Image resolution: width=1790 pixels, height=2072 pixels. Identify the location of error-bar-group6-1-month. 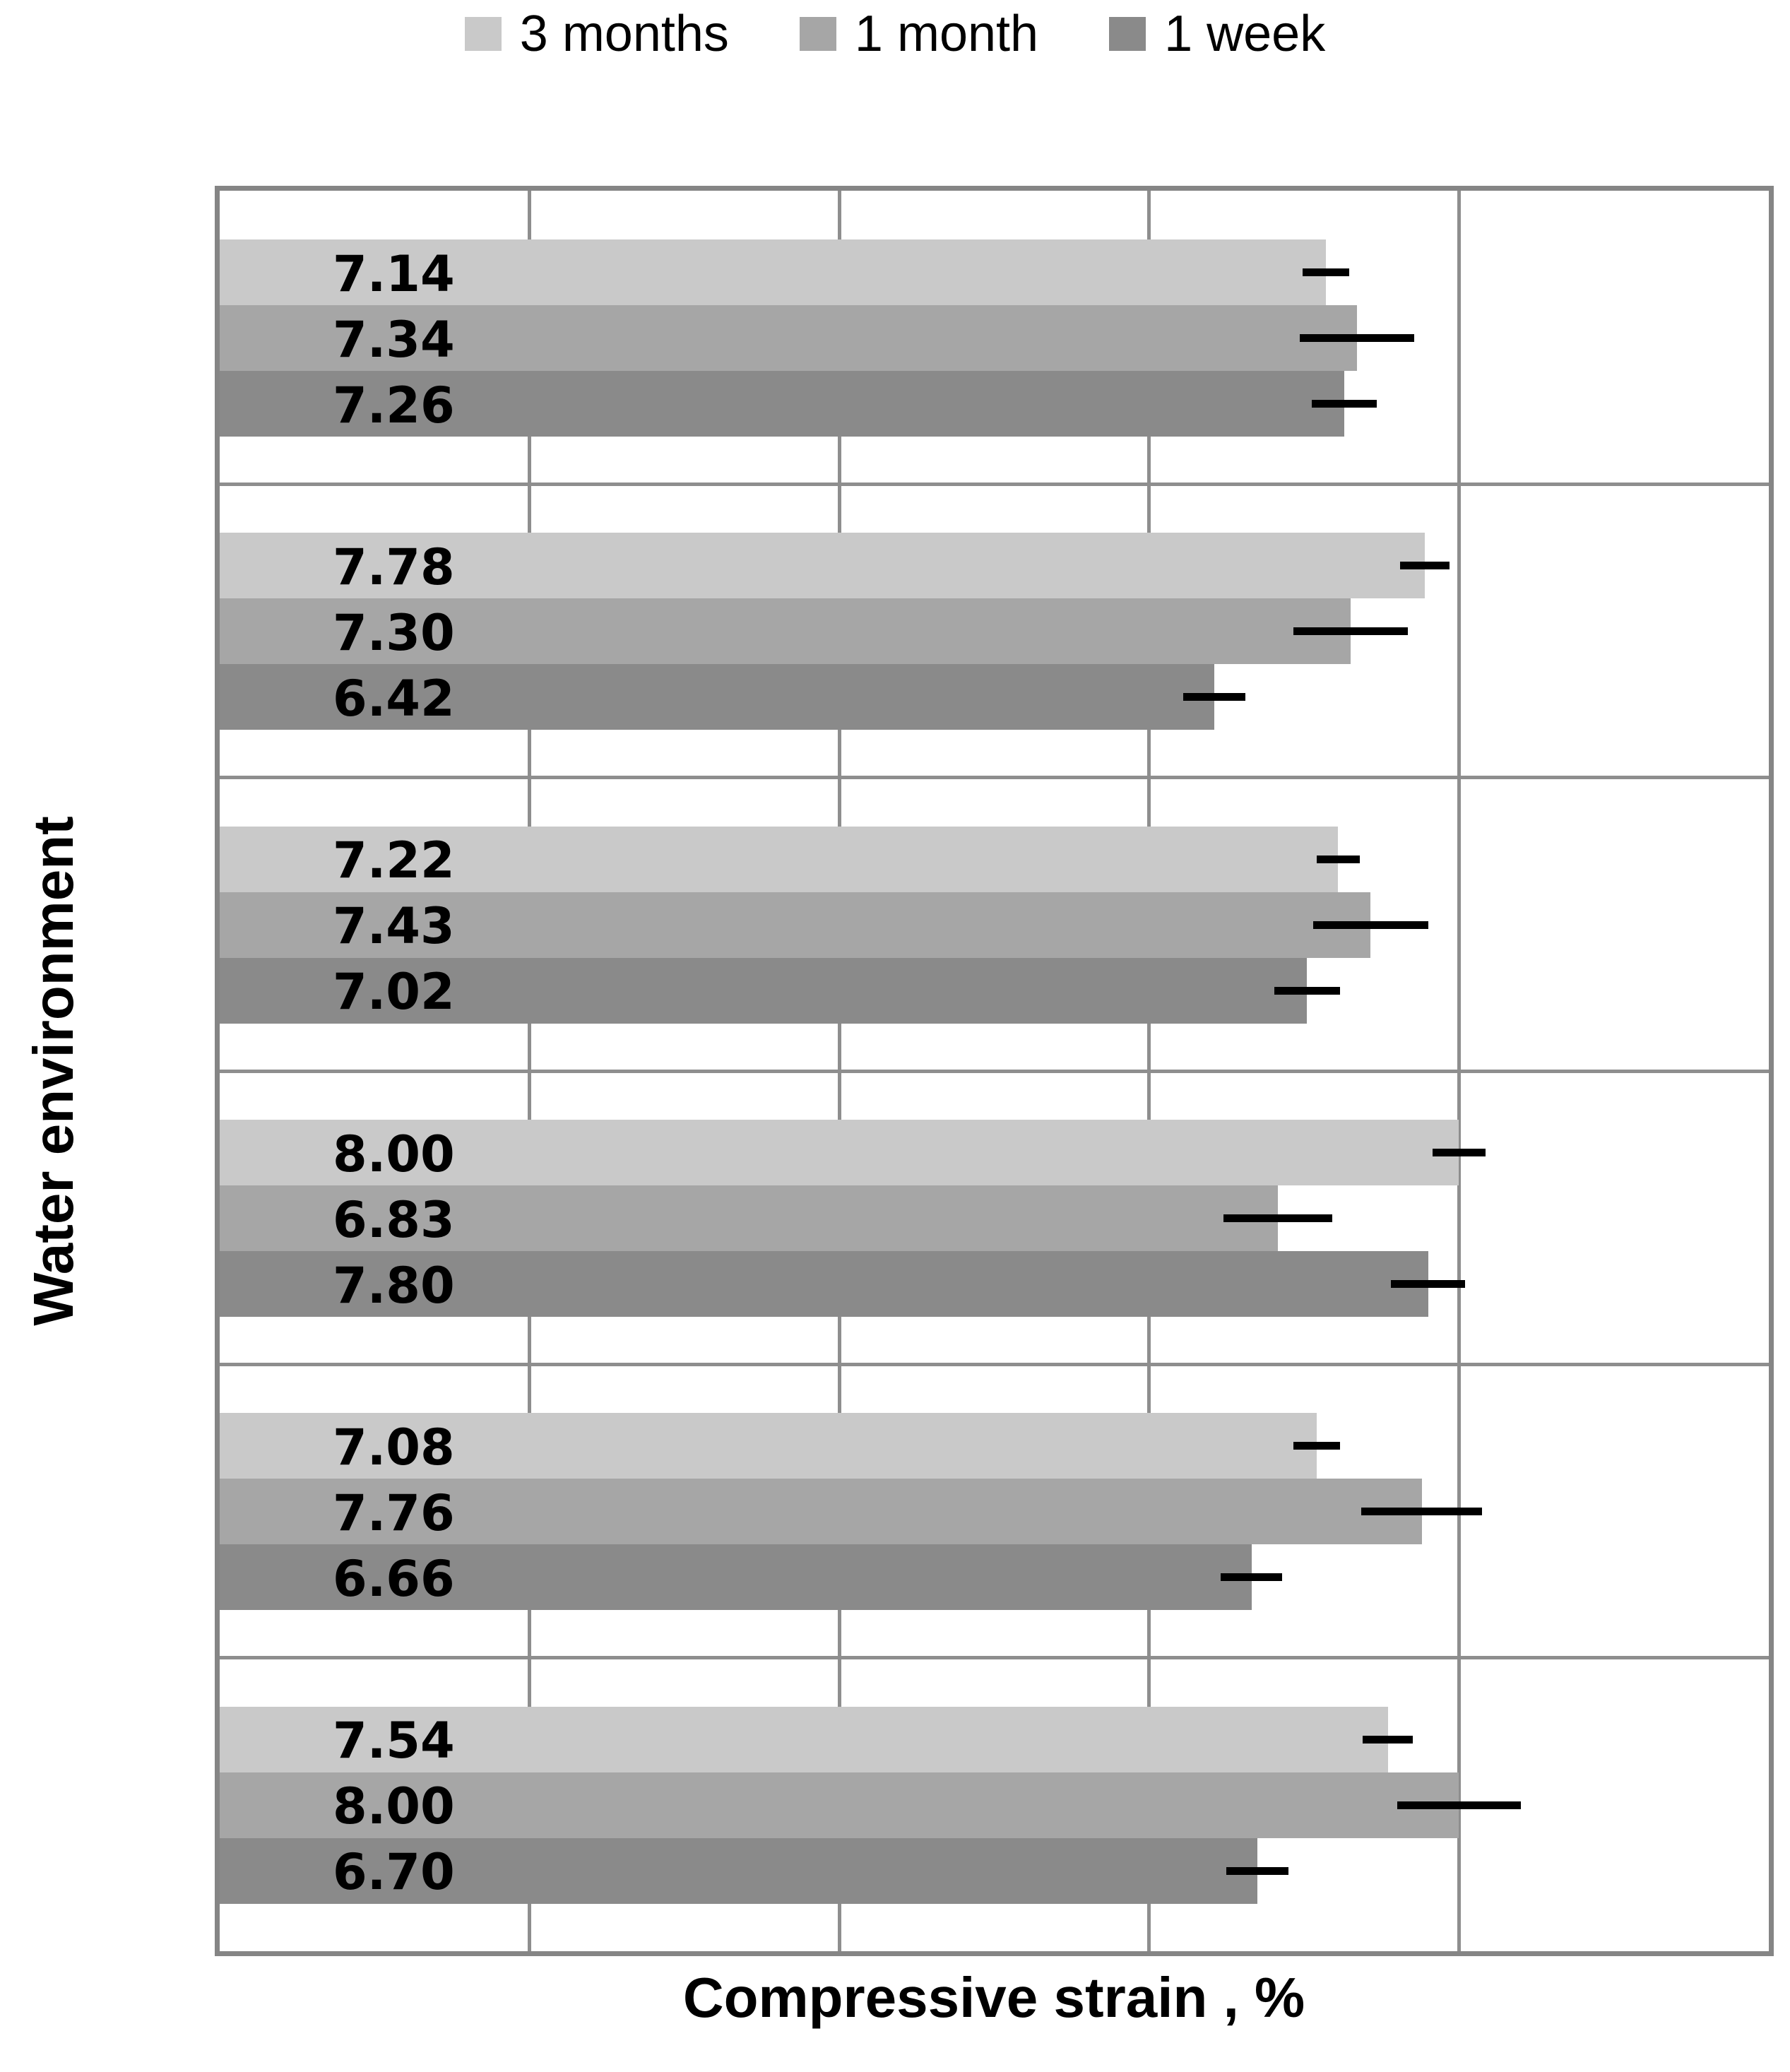
(1459, 1805).